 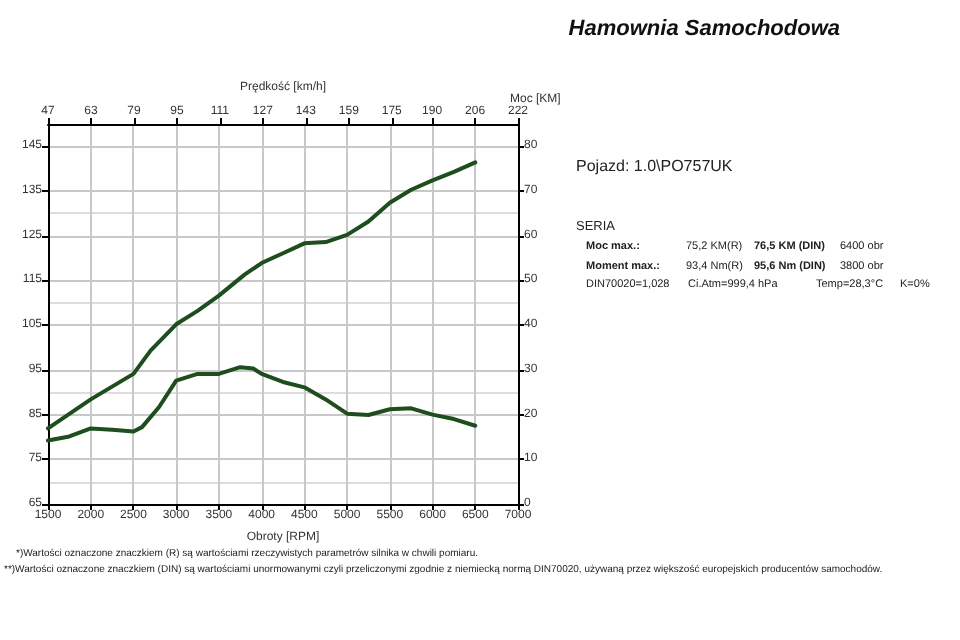 What do you see at coordinates (655, 166) in the screenshot?
I see `text: Pojazd: 1.0\PO757UK` at bounding box center [655, 166].